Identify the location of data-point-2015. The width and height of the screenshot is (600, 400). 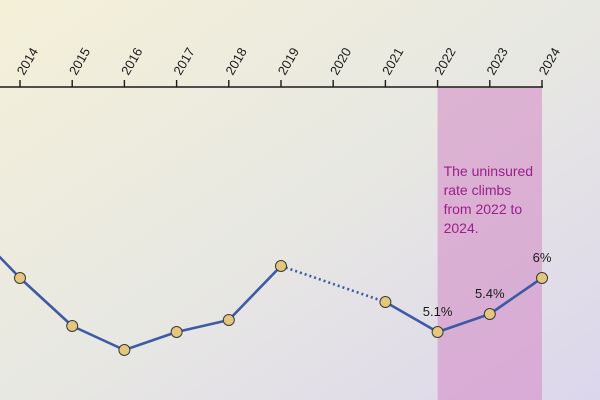
(72, 326).